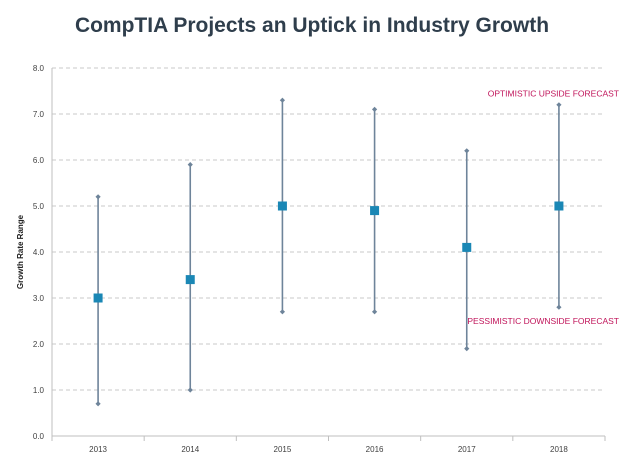 The width and height of the screenshot is (624, 468). Describe the element at coordinates (39, 68) in the screenshot. I see `y-tick-label: 8.0` at that location.